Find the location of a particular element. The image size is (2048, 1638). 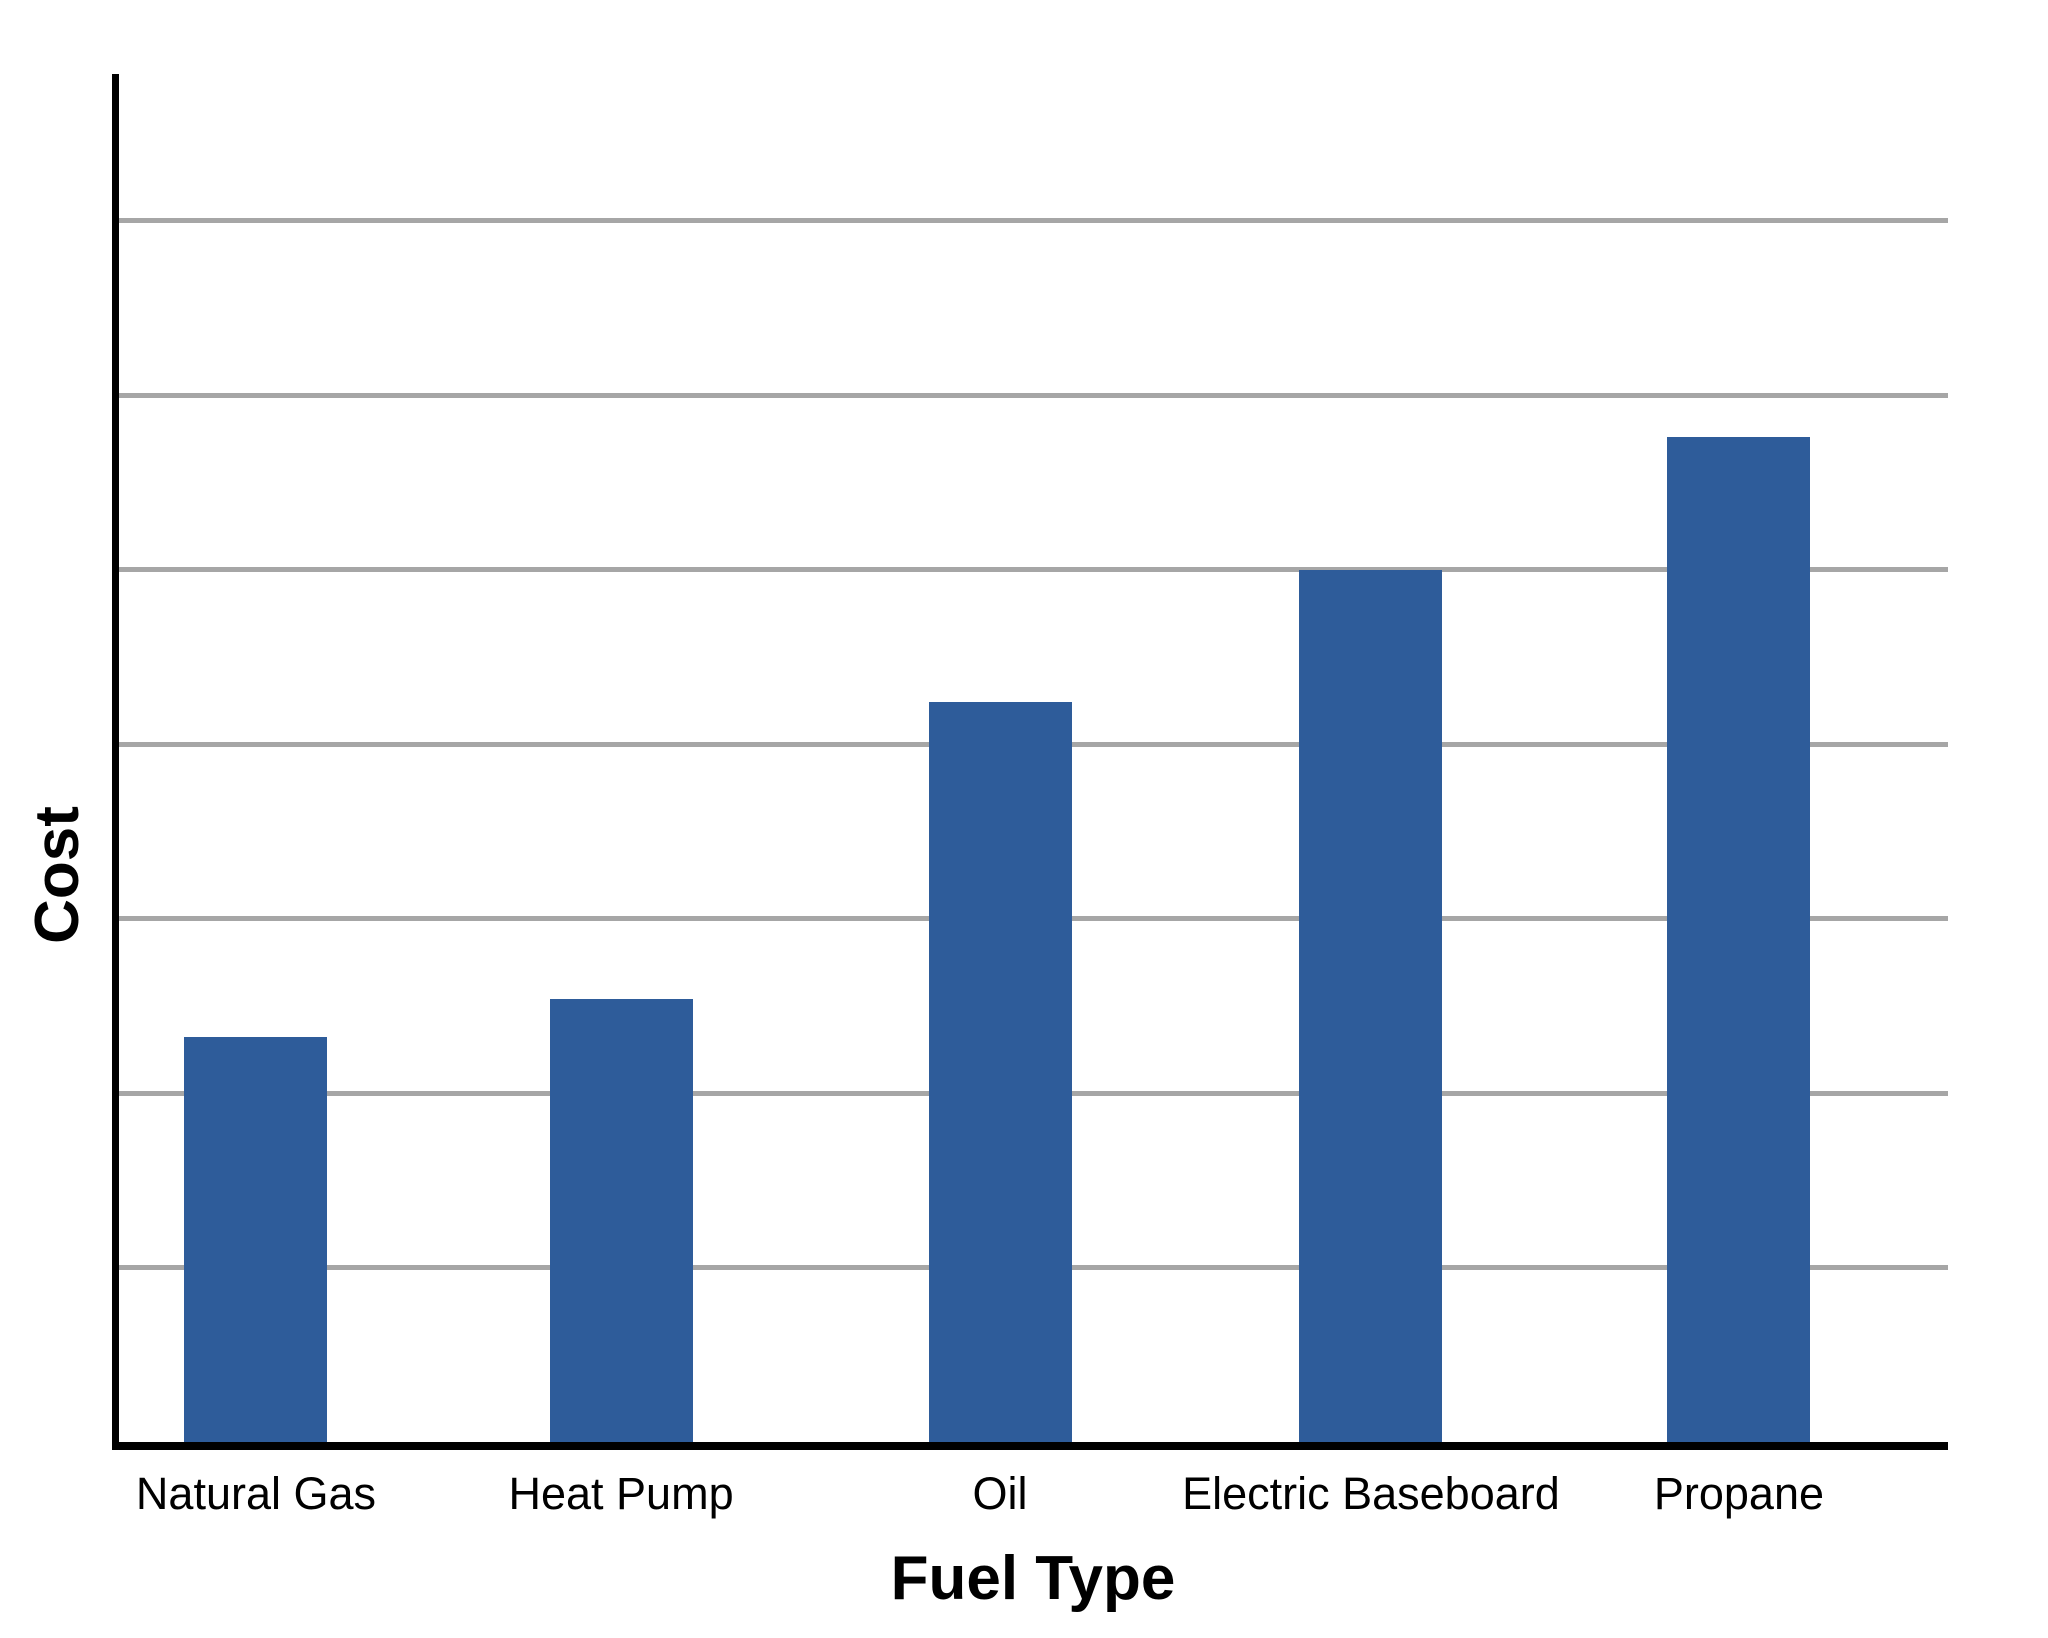

category-label-oil: Oil is located at coordinates (1000, 1493).